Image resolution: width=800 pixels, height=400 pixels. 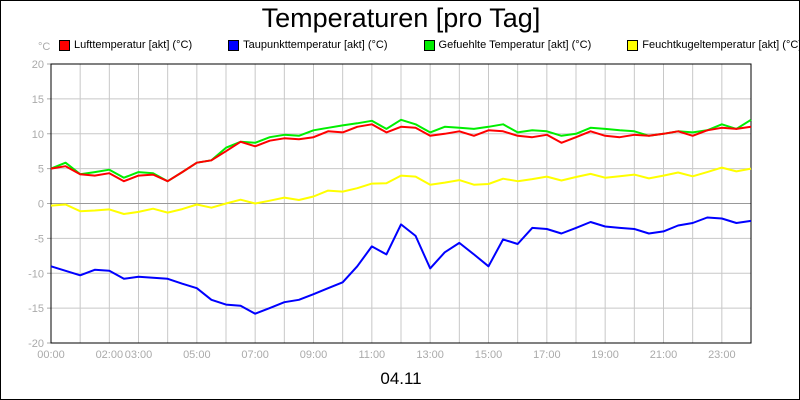 I want to click on legend-label: Taupunkttemperatur [akt] (°C), so click(x=315, y=45).